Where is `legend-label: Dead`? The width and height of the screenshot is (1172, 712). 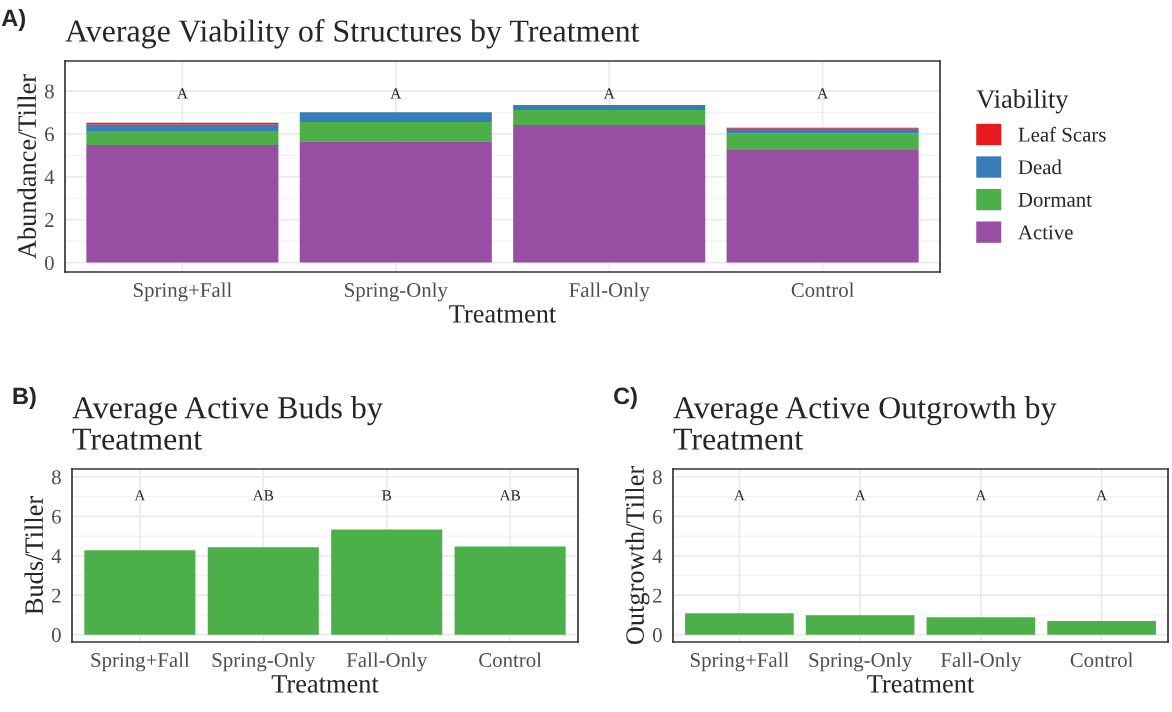 legend-label: Dead is located at coordinates (1040, 167).